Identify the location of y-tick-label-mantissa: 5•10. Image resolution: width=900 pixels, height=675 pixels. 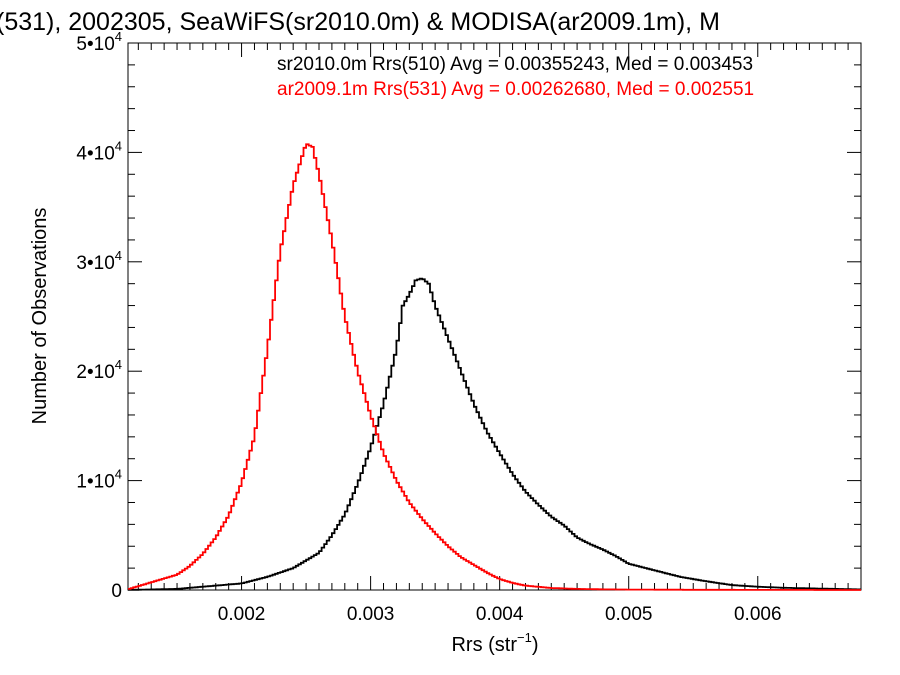
(95, 44).